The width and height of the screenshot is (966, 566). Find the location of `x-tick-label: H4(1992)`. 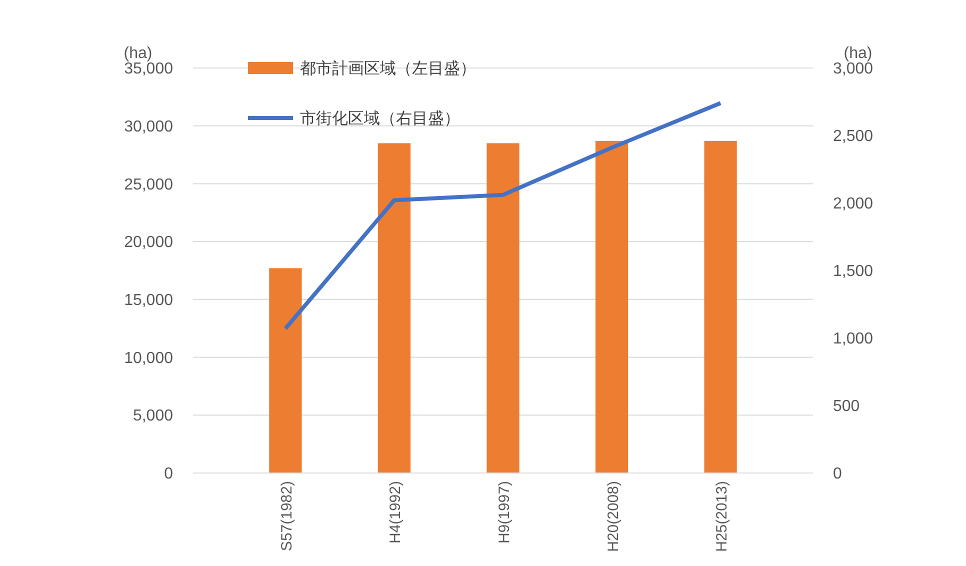

x-tick-label: H4(1992) is located at coordinates (395, 512).